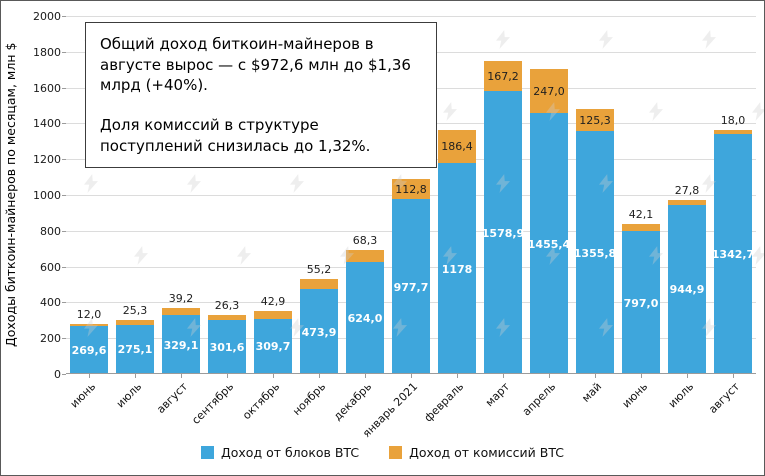 This screenshot has height=476, width=765. I want to click on bar-value-fees: 39,2, so click(181, 299).